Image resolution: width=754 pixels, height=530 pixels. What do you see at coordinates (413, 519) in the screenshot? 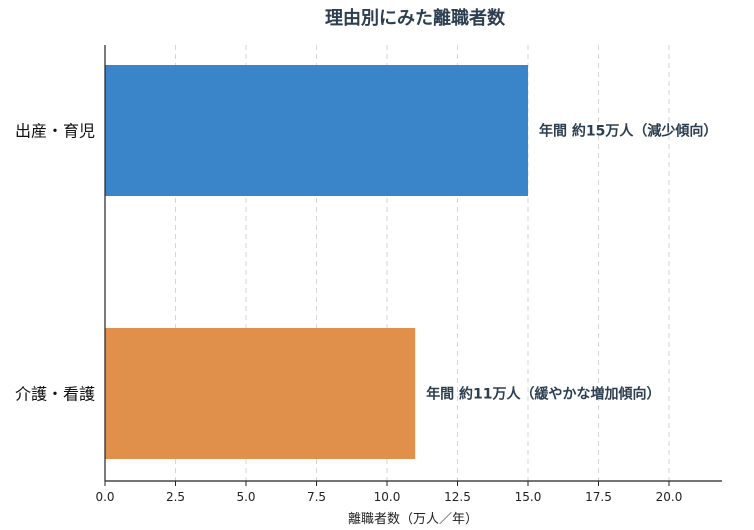
I see `x-axis-label: 離職者数（万人／年）` at bounding box center [413, 519].